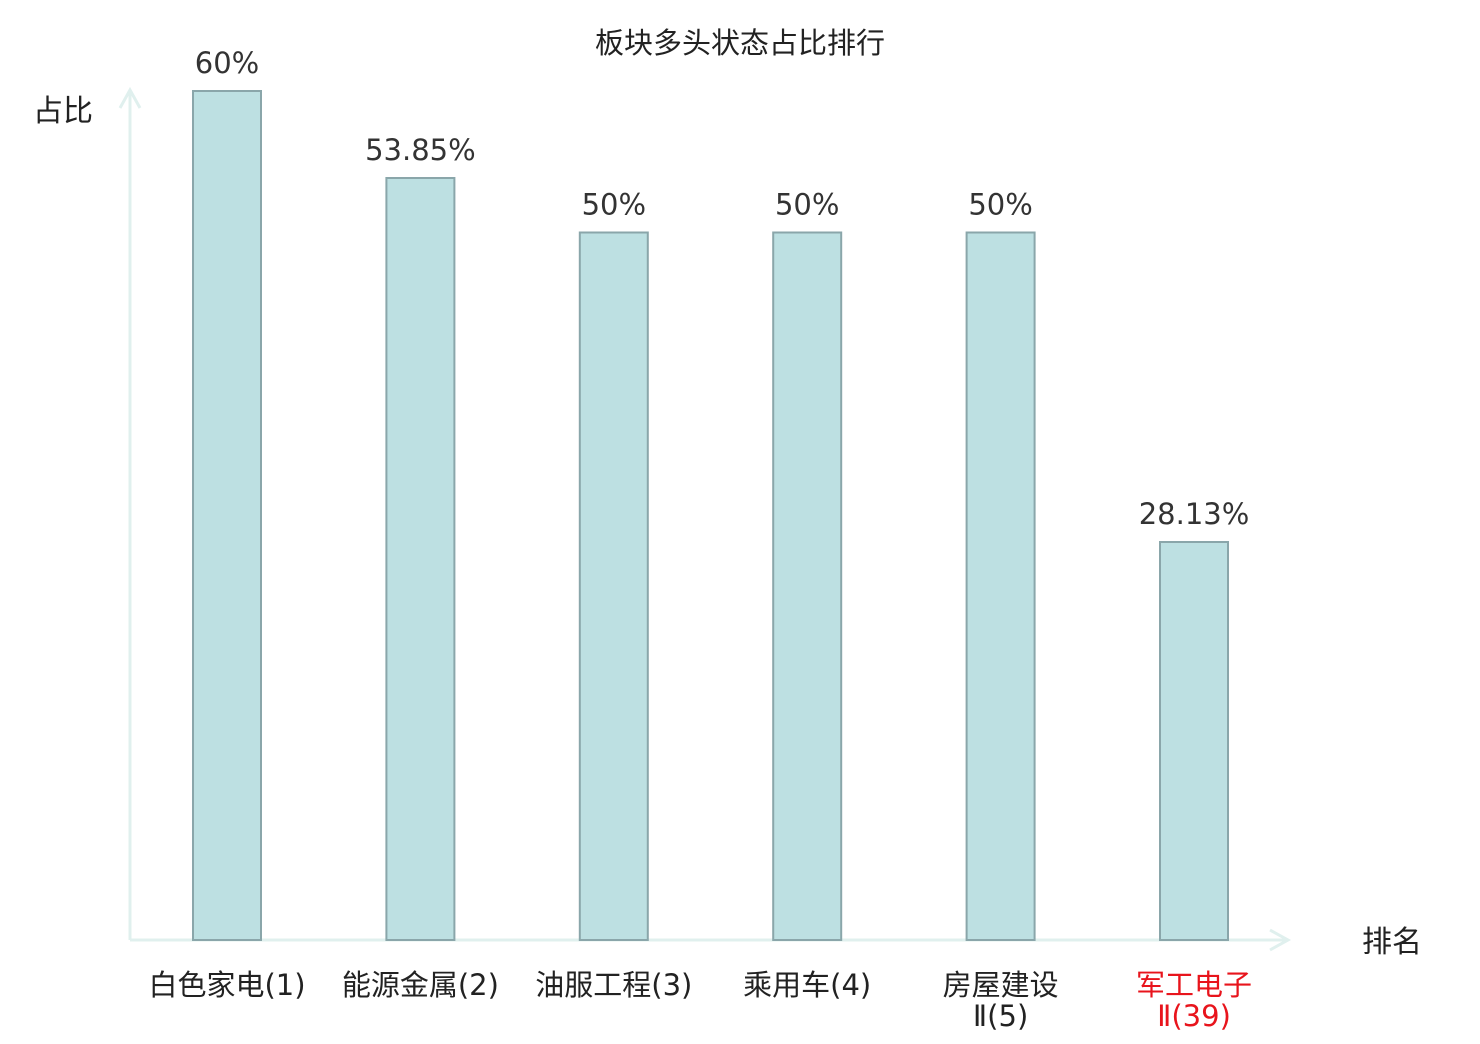 Image resolution: width=1480 pixels, height=1044 pixels. Describe the element at coordinates (613, 985) in the screenshot. I see `x-tick-label: 油服工程(3)` at that location.